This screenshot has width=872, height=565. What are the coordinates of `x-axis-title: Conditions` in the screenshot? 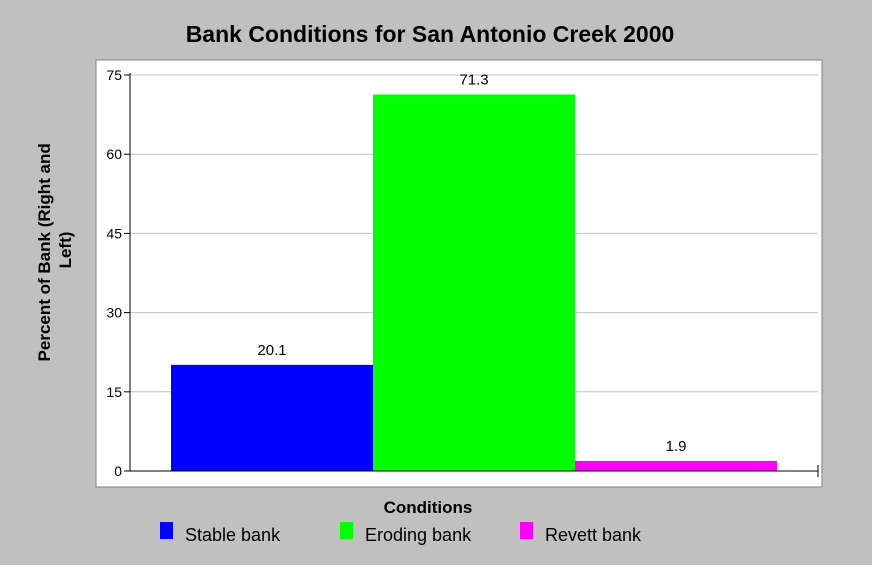 It's located at (428, 507).